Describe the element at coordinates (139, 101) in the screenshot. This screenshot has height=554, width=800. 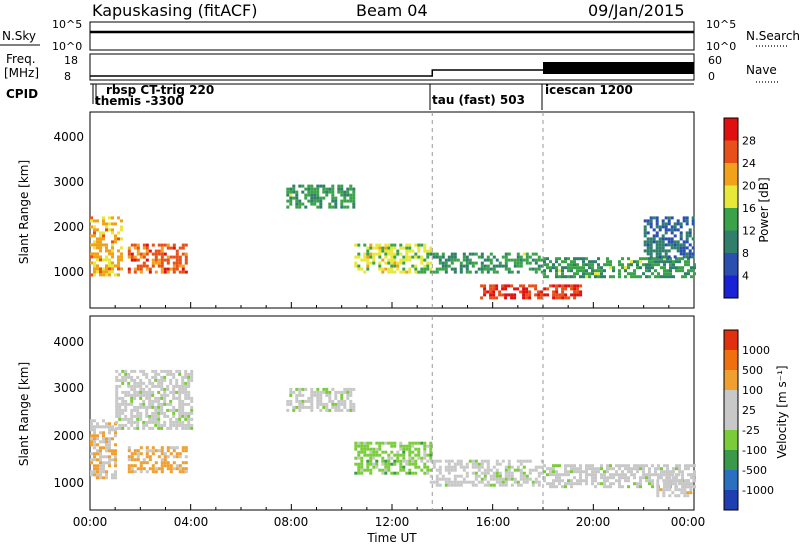
I see `cpid-mode-themis: themis -3300` at that location.